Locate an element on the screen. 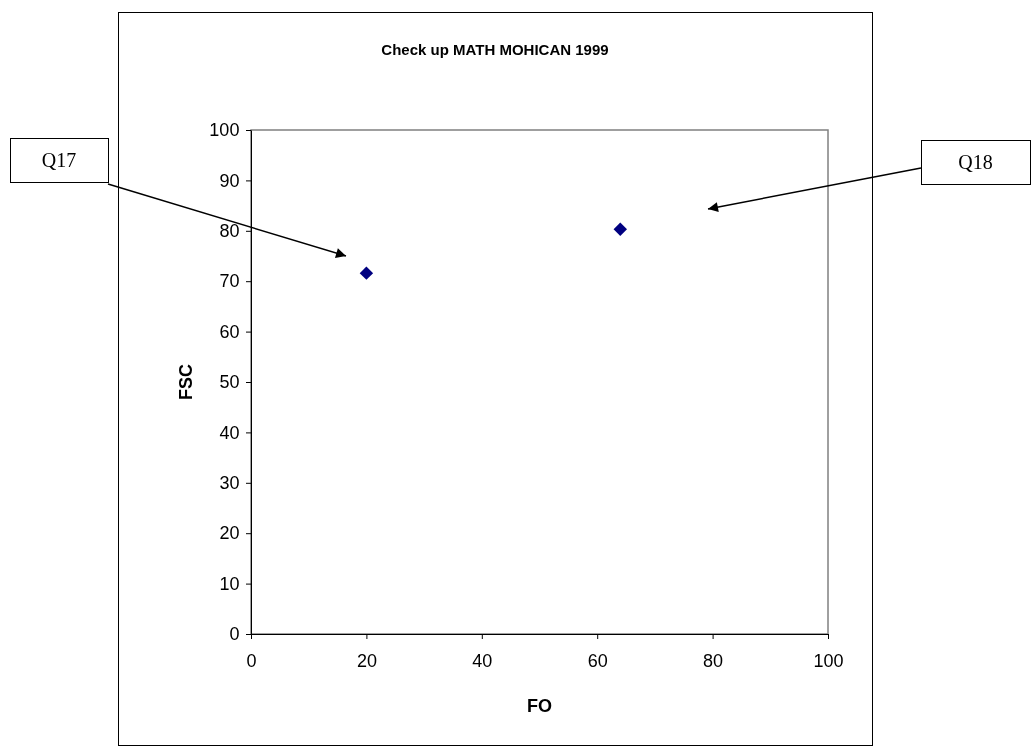  x-tick-label: 100 is located at coordinates (828, 661).